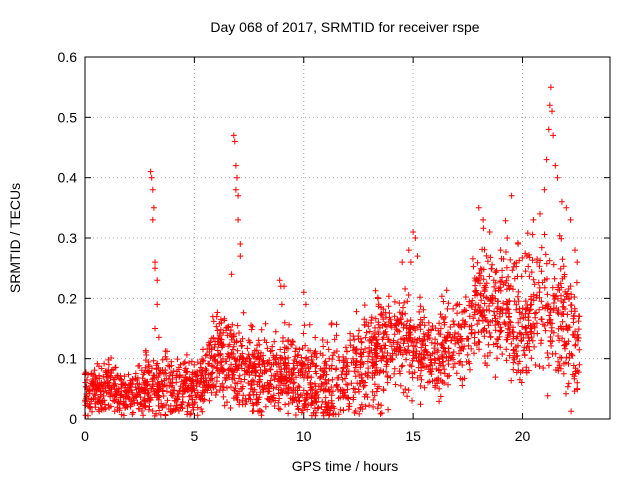  Describe the element at coordinates (413, 436) in the screenshot. I see `x-tick-label: 15` at that location.